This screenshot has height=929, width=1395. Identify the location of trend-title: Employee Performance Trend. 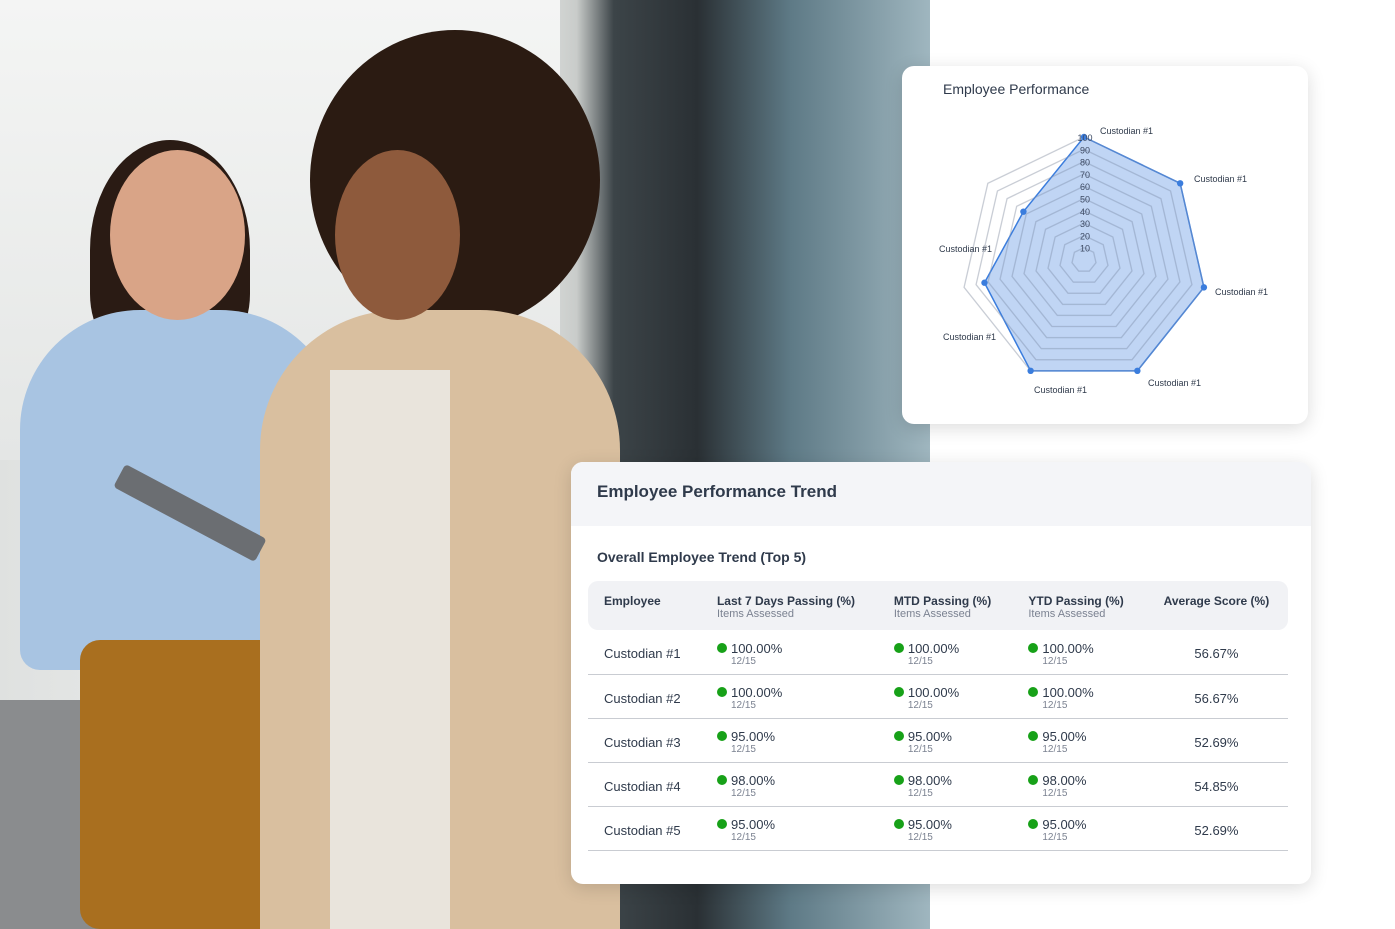
(941, 494).